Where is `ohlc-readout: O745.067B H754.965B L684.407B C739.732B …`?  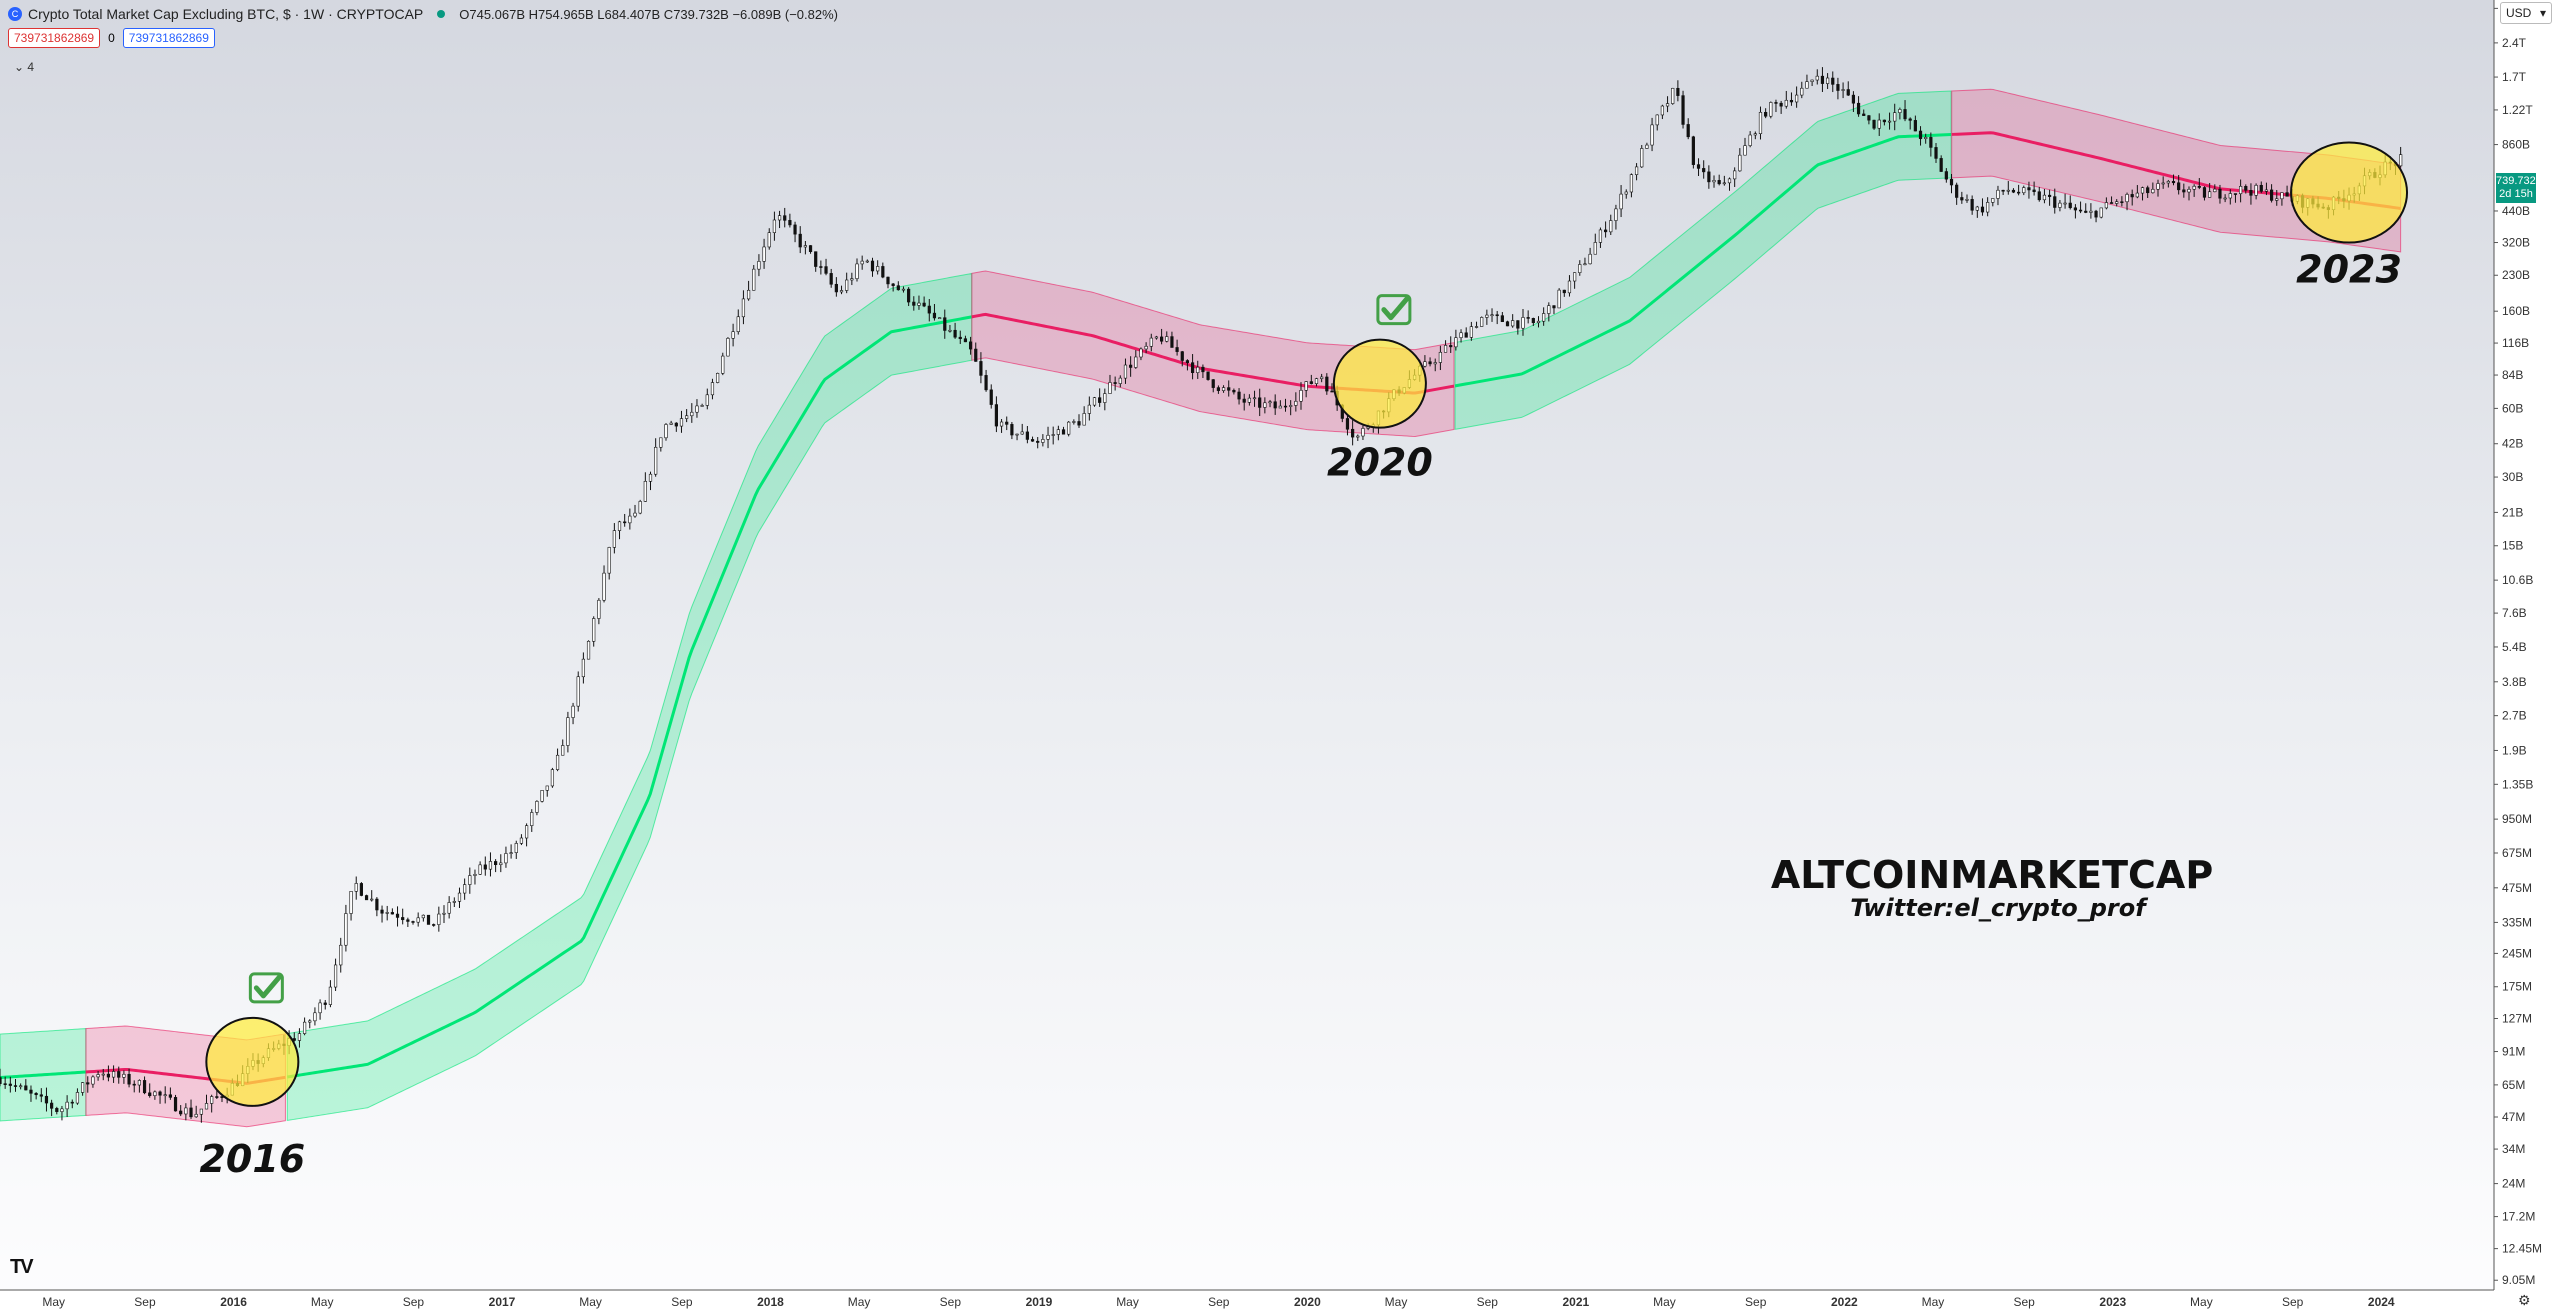
ohlc-readout: O745.067B H754.965B L684.407B C739.732B … is located at coordinates (648, 14).